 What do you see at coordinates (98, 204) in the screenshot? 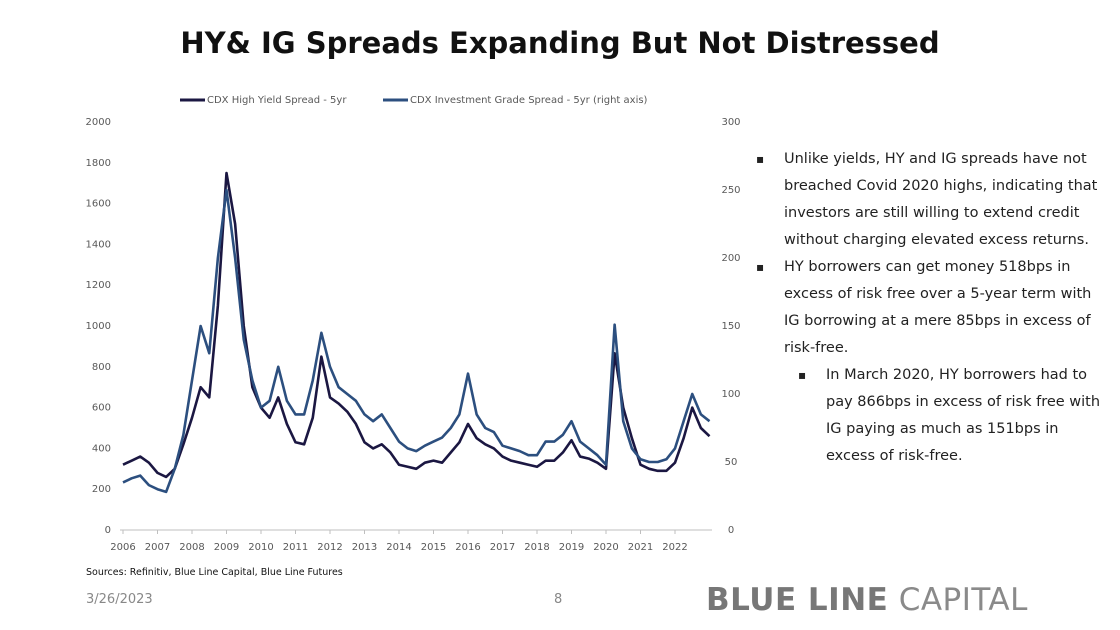
I see `y-tick-label: 1600` at bounding box center [98, 204].